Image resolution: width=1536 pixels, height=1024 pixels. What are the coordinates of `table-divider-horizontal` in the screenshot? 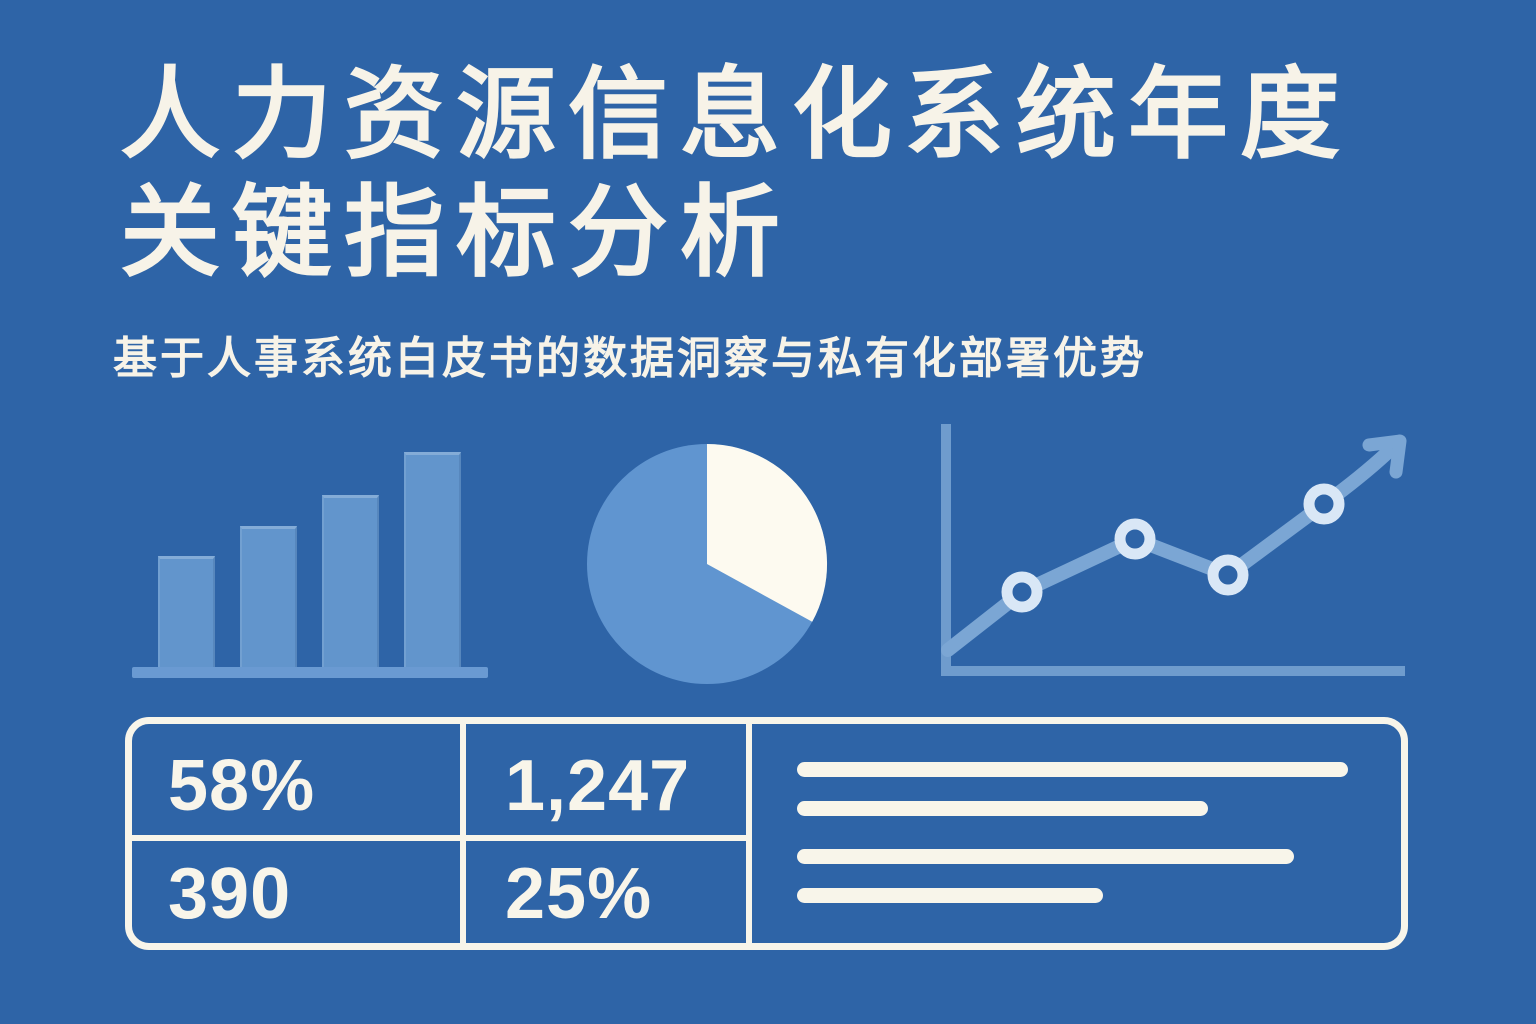 It's located at (442, 838).